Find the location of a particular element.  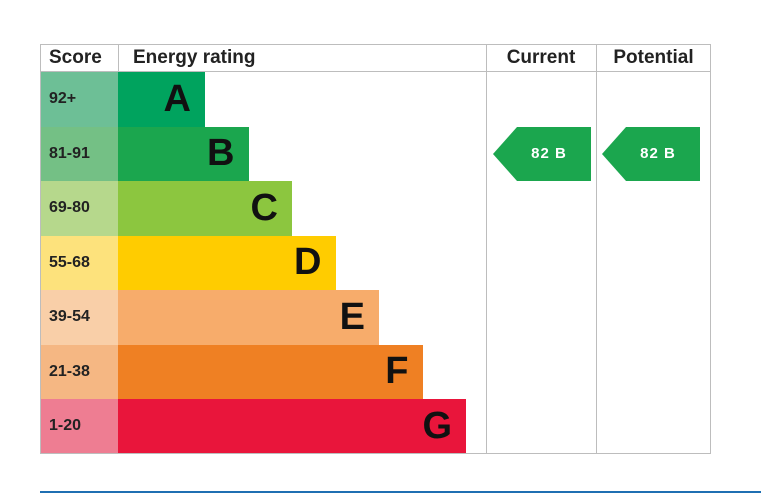

table-left-border is located at coordinates (40, 249).